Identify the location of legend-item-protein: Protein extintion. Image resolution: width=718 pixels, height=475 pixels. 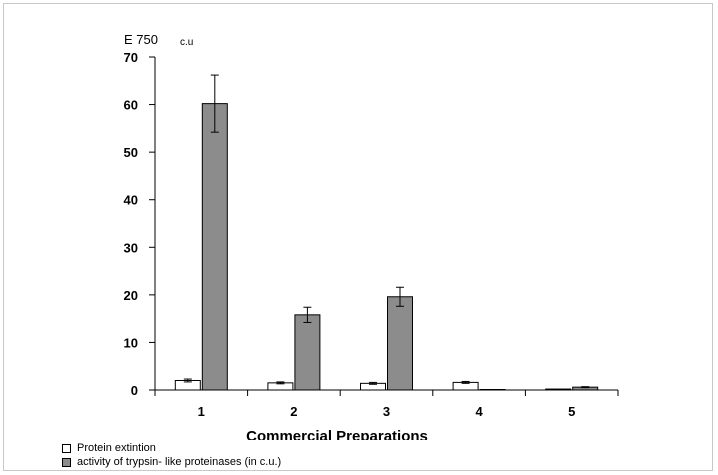
(171, 448).